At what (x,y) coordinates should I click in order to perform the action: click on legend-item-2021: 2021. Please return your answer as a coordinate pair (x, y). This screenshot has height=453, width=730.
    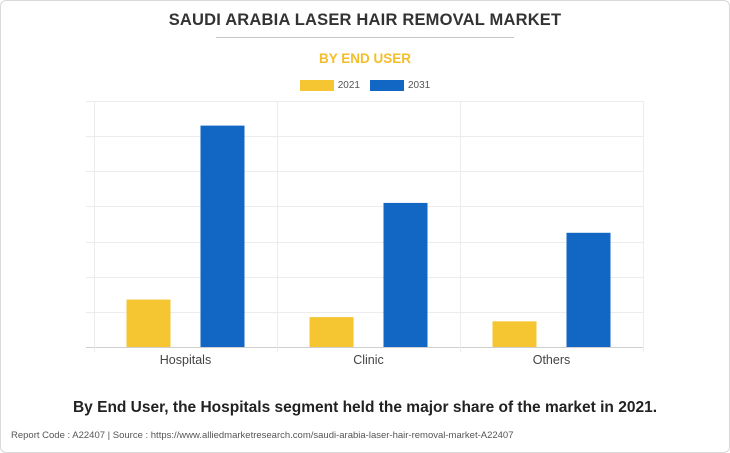
    Looking at the image, I should click on (329, 85).